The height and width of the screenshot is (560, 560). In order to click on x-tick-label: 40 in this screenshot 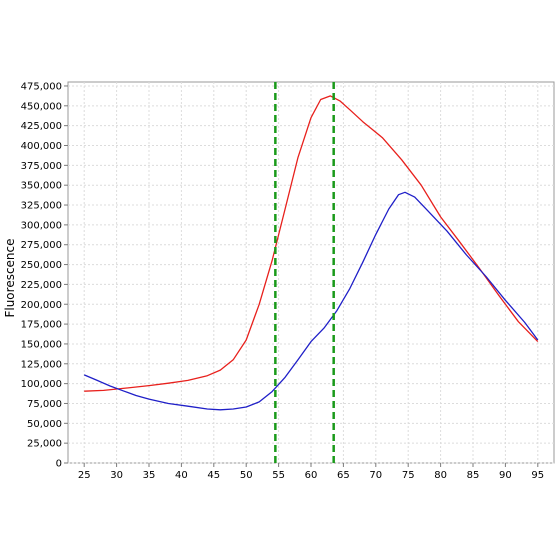, I will do `click(181, 475)`.